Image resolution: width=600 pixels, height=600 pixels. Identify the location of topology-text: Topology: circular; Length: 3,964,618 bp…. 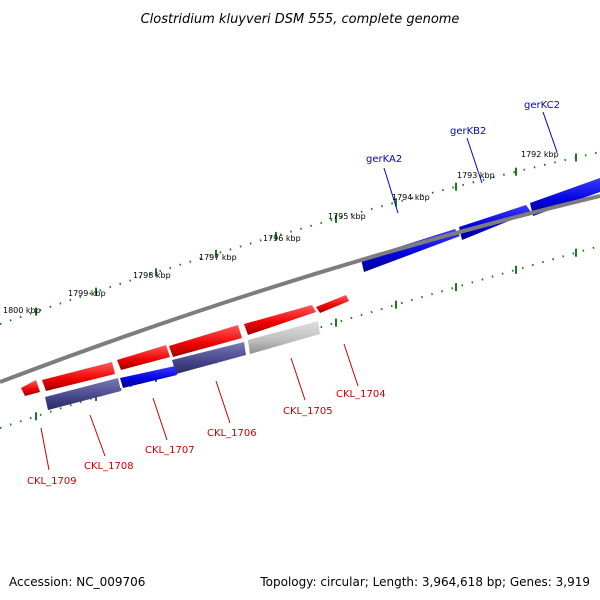
(424, 582).